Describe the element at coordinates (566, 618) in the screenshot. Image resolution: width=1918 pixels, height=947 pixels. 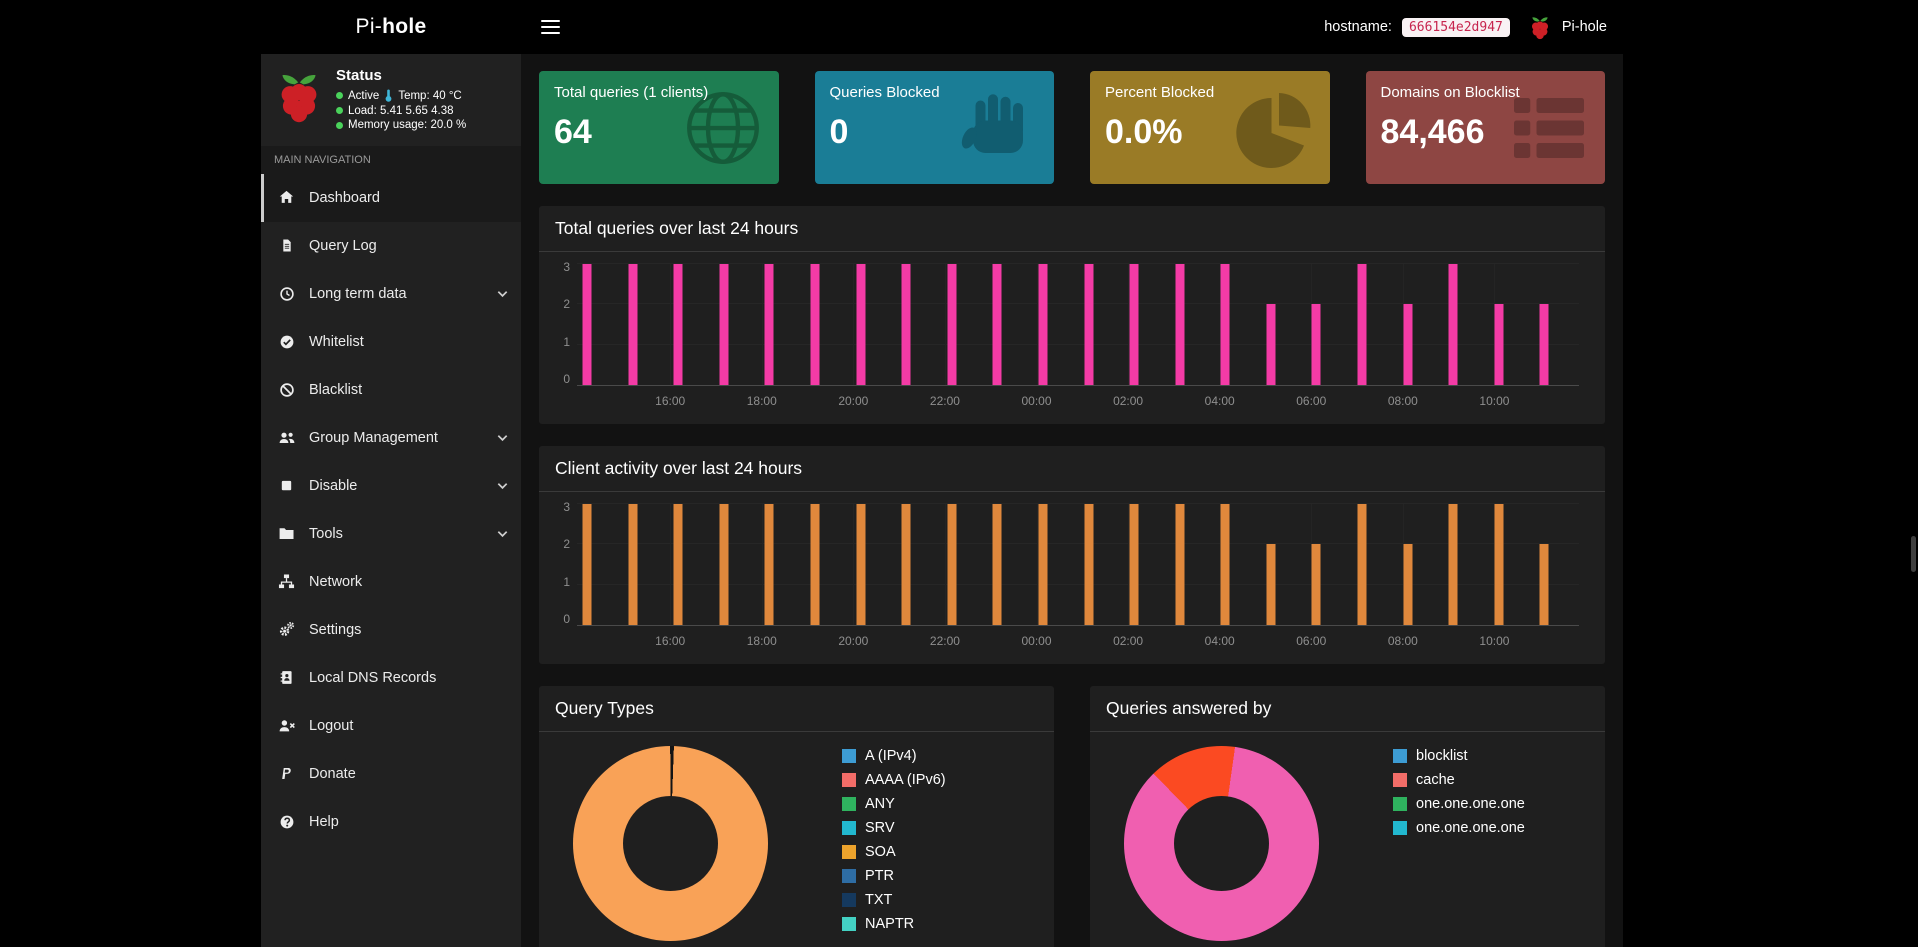
I see `y-tick-label: 0` at that location.